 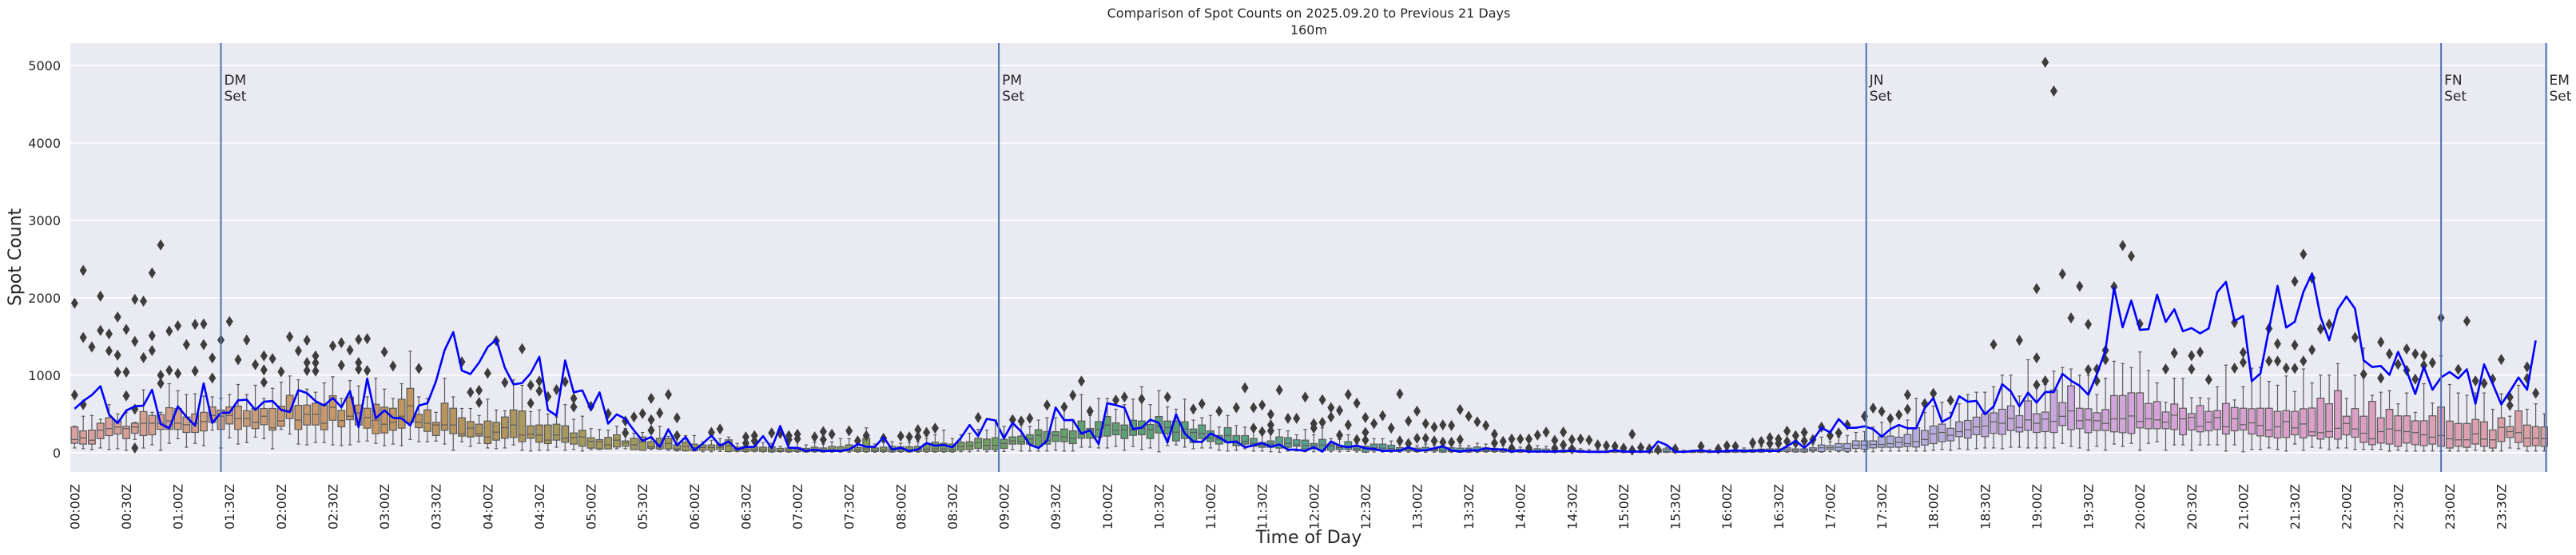 I want to click on event-label: FN, so click(x=2453, y=81).